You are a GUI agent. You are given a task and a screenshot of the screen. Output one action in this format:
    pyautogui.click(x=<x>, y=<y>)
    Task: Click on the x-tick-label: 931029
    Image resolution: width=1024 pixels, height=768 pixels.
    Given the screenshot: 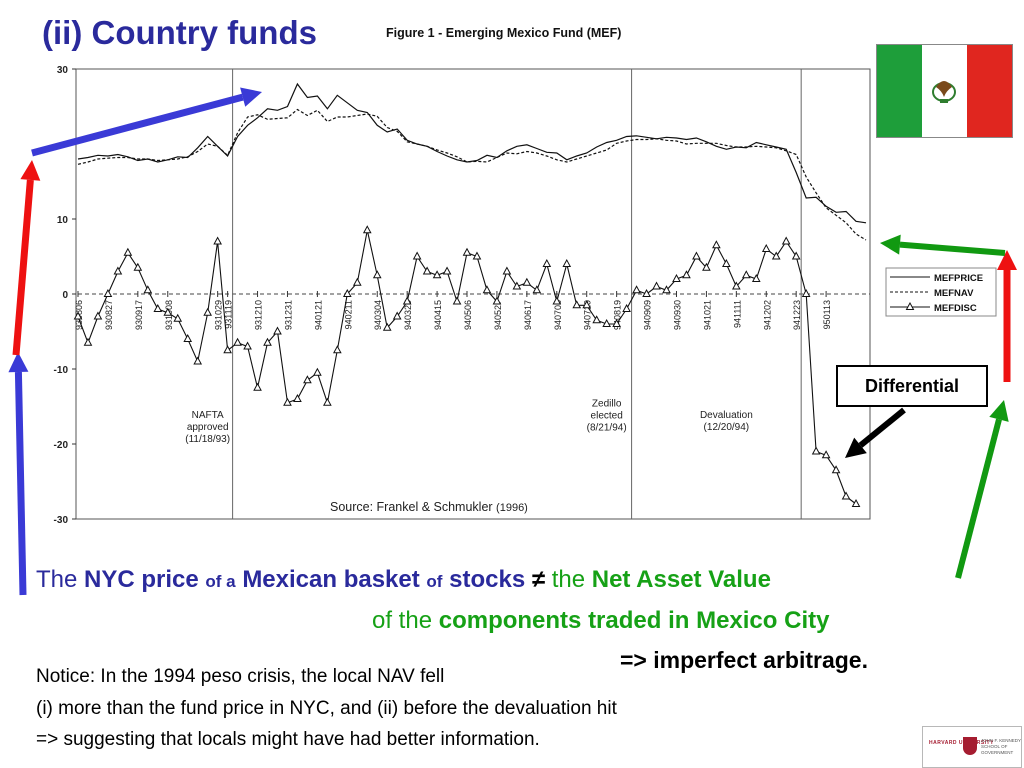 What is the action you would take?
    pyautogui.click(x=219, y=315)
    